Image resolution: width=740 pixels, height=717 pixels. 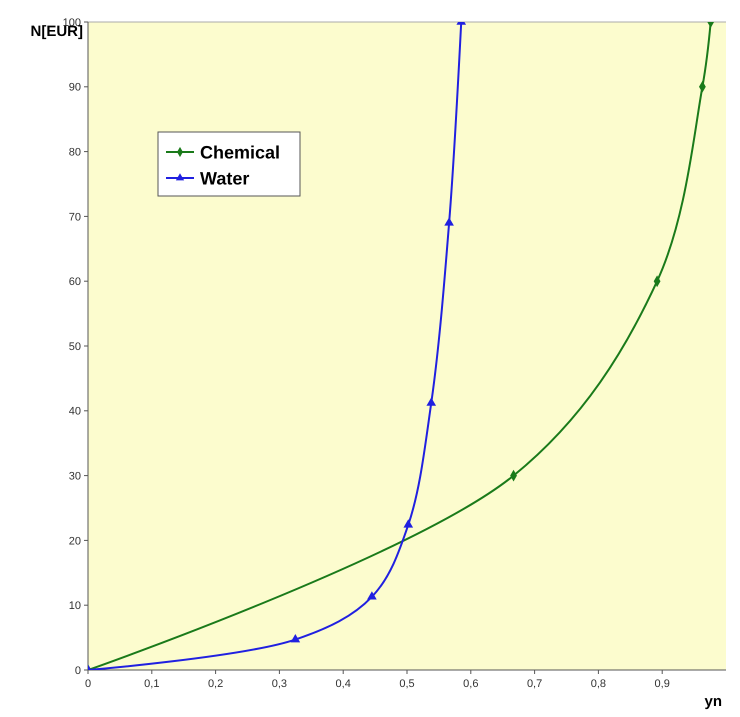 I want to click on y-tick-label: 70, so click(x=74, y=217).